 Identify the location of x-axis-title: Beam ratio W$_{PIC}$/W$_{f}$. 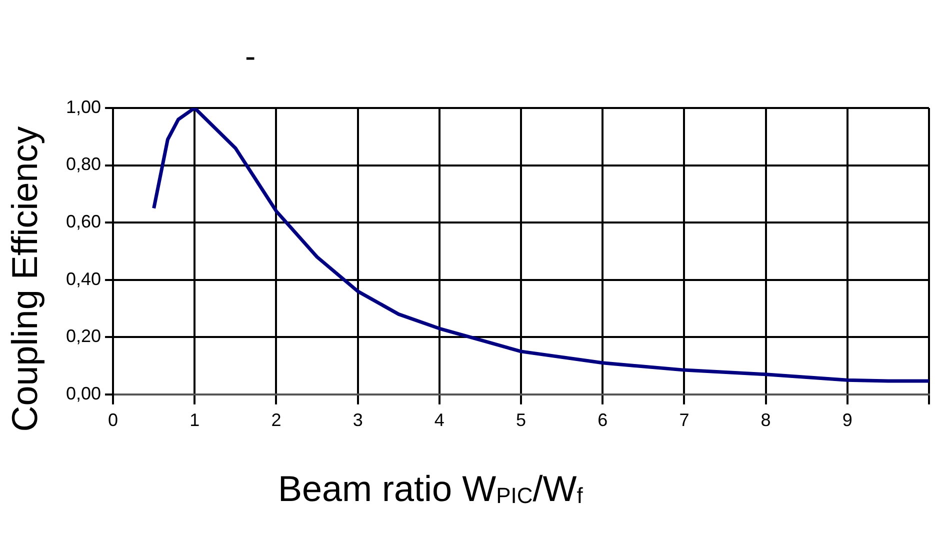
(430, 489).